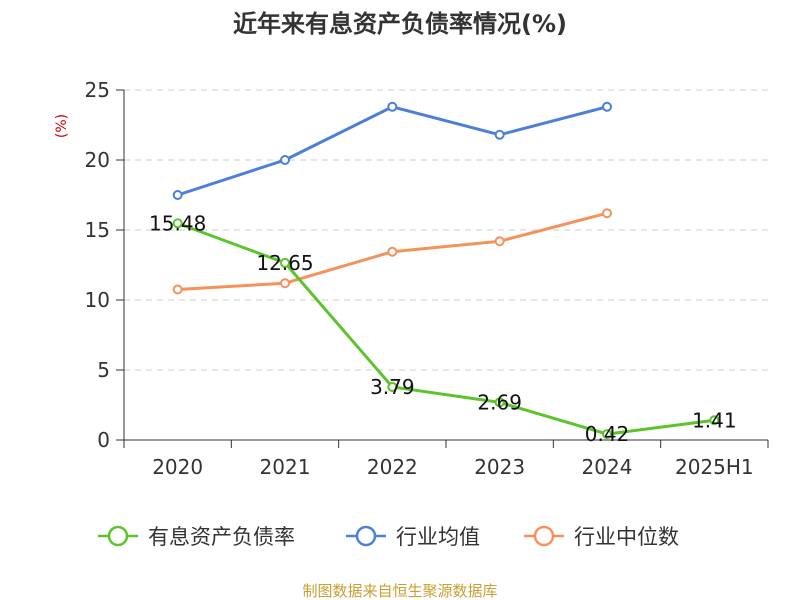 The height and width of the screenshot is (600, 800). I want to click on chart-title: 近年来有息资产负债率情况(%), so click(400, 24).